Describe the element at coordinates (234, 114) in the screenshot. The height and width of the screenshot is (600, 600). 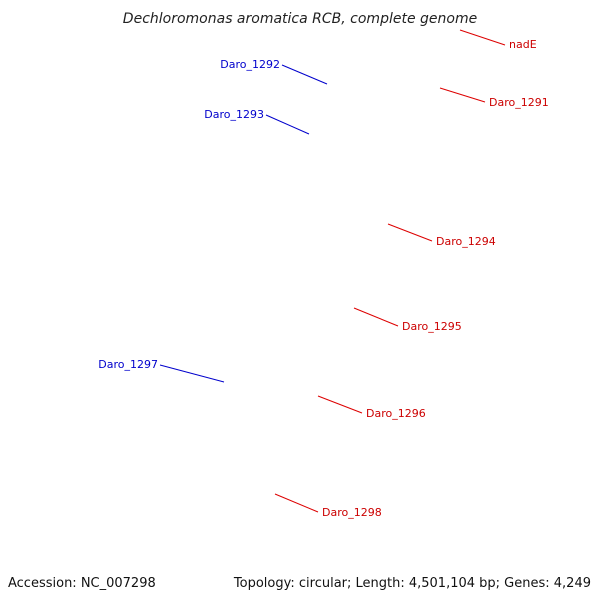
I see `gene-label: Daro_1293` at that location.